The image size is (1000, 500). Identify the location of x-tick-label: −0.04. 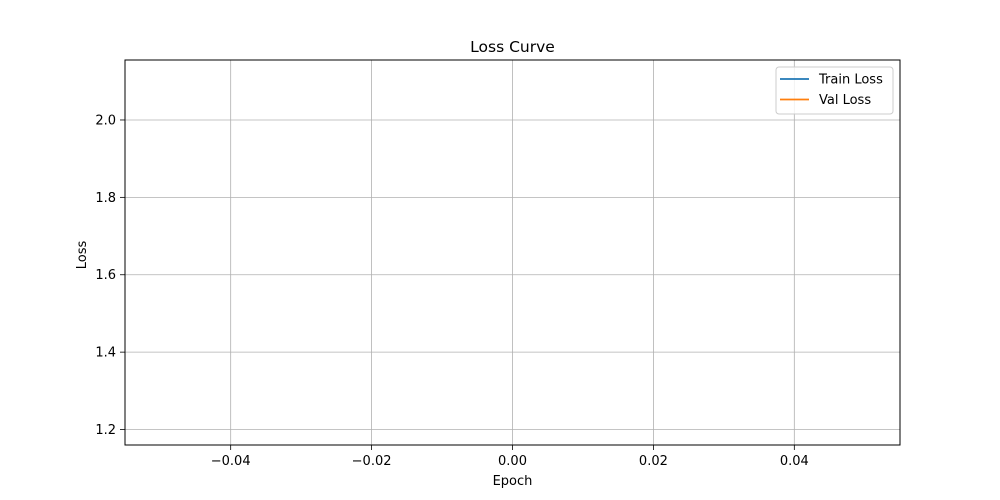
(231, 461).